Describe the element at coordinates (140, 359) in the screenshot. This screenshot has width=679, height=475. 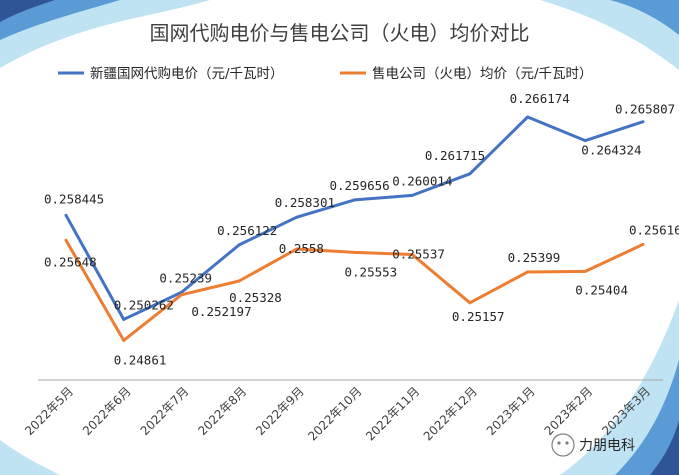
I see `data-label-1-1: 0.24861` at that location.